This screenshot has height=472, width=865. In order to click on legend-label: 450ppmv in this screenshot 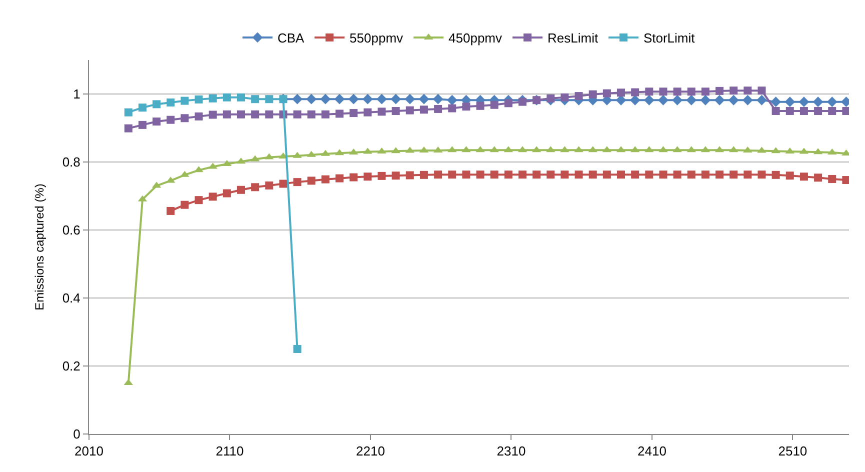, I will do `click(475, 38)`.